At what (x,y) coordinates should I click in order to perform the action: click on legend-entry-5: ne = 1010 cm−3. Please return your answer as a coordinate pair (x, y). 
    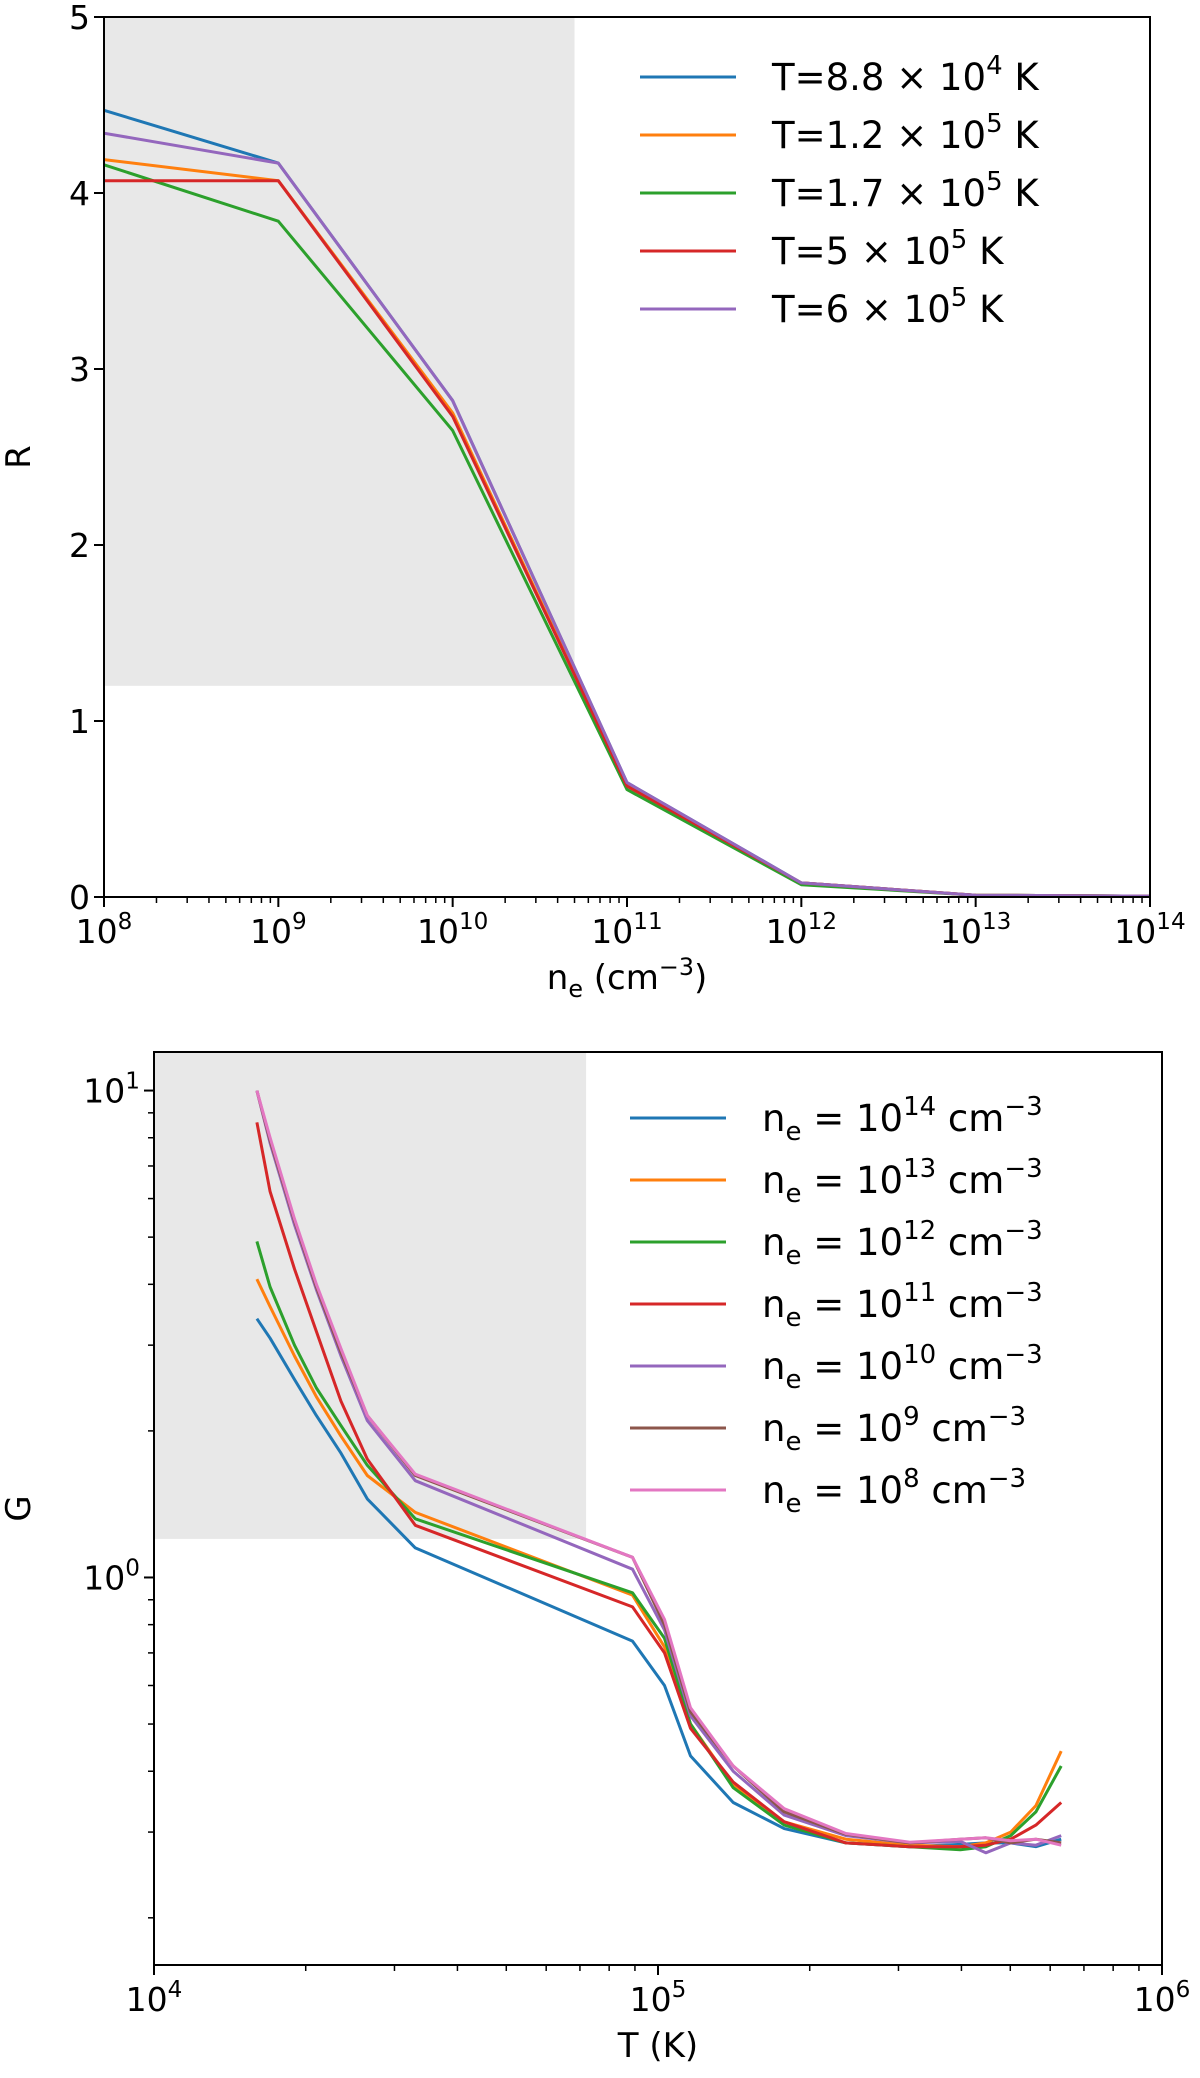
    Looking at the image, I should click on (902, 1367).